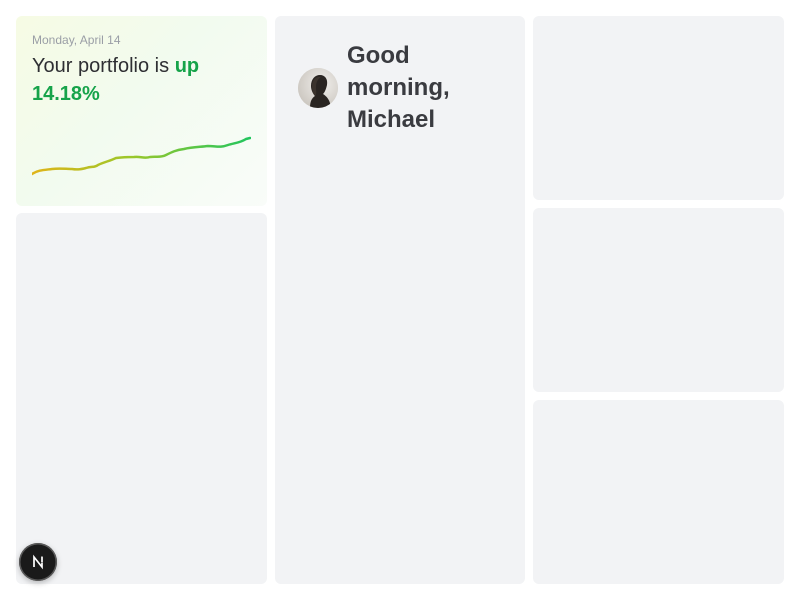 The width and height of the screenshot is (800, 600). I want to click on portfolio-sparkline, so click(141, 156).